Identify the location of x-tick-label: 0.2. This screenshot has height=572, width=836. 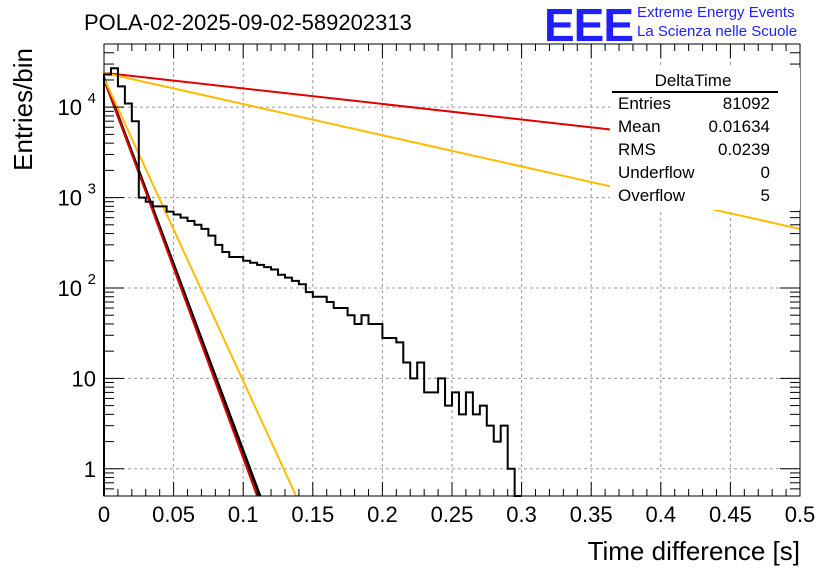
(382, 514).